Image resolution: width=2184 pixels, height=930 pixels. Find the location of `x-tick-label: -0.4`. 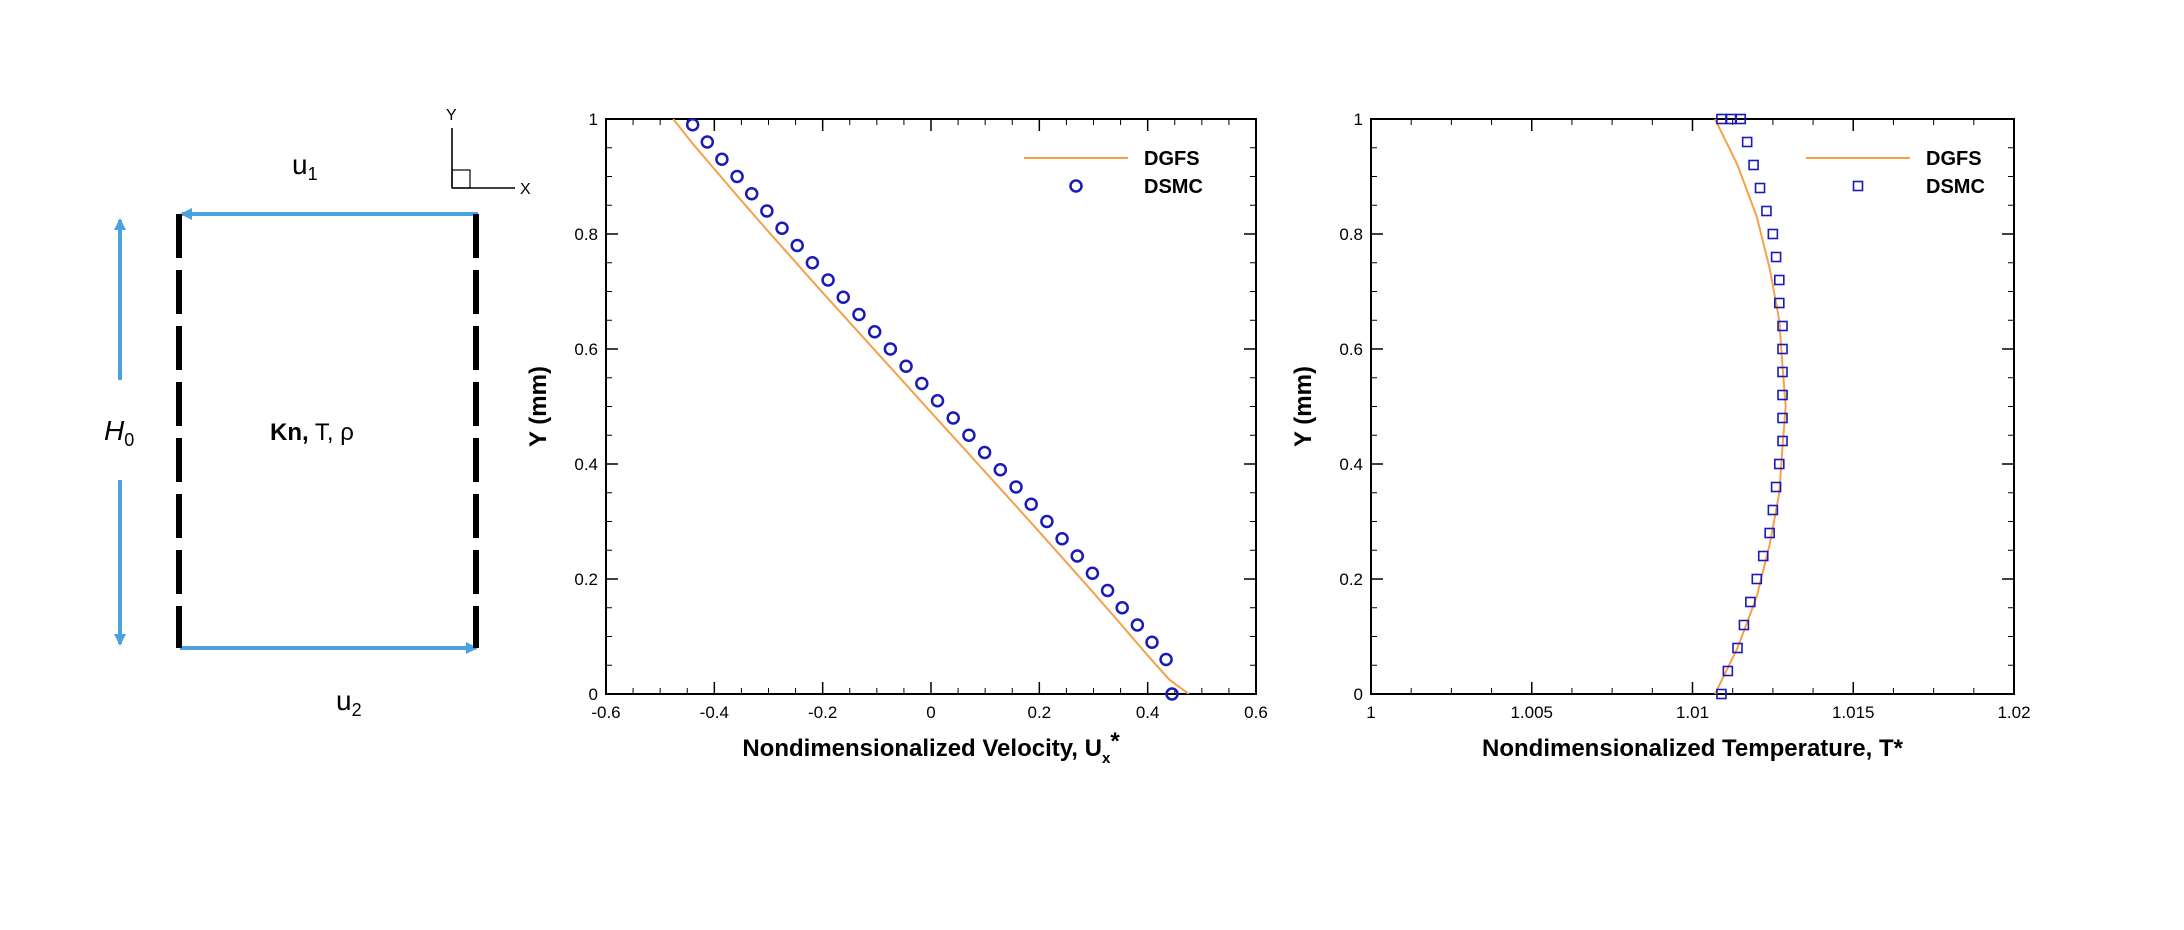

x-tick-label: -0.4 is located at coordinates (714, 712).